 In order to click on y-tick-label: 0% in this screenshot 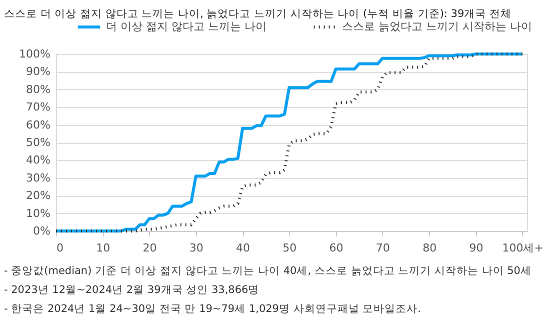, I will do `click(41, 231)`.